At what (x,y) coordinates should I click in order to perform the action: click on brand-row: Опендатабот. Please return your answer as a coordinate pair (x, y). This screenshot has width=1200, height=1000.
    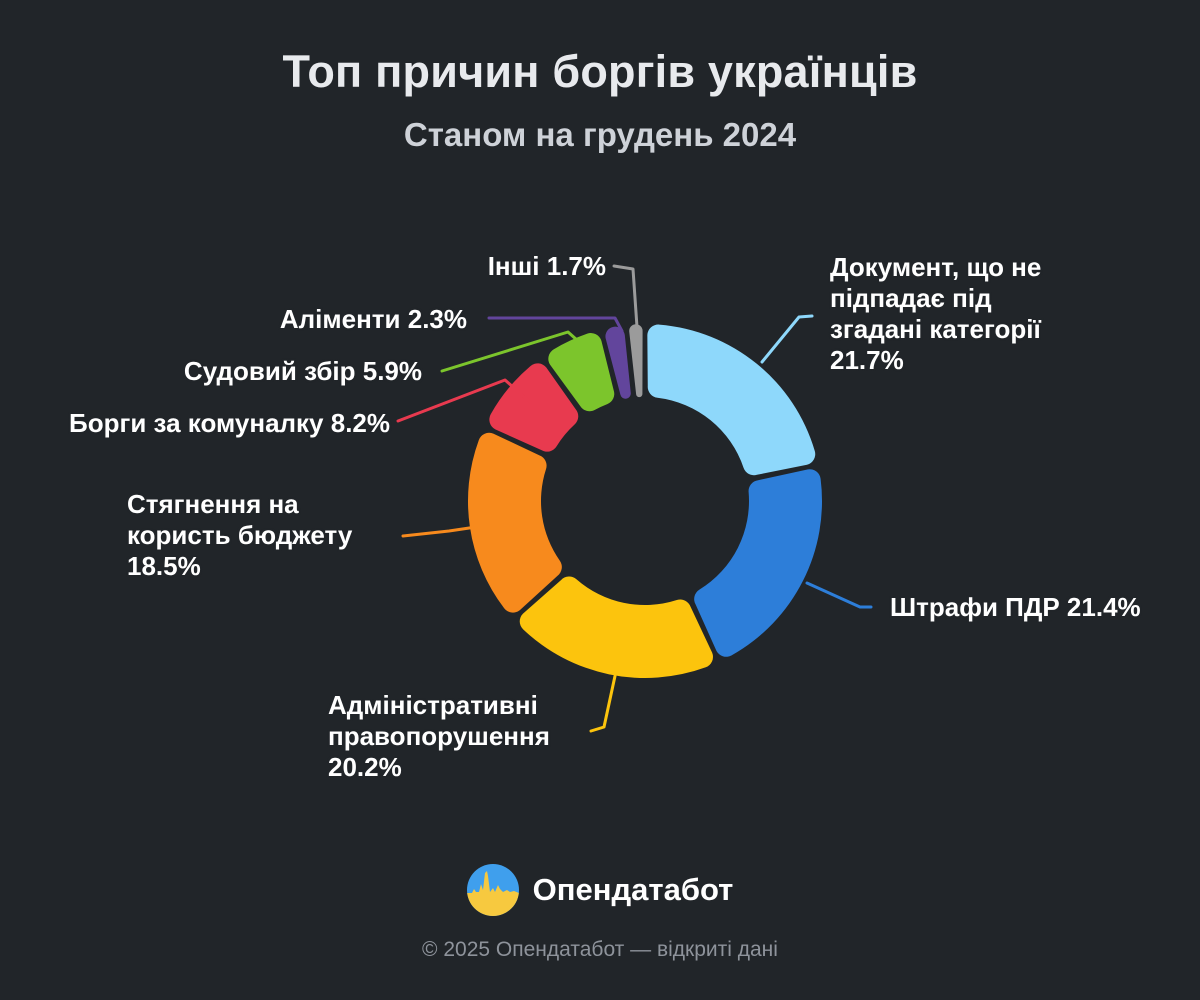
    Looking at the image, I should click on (600, 890).